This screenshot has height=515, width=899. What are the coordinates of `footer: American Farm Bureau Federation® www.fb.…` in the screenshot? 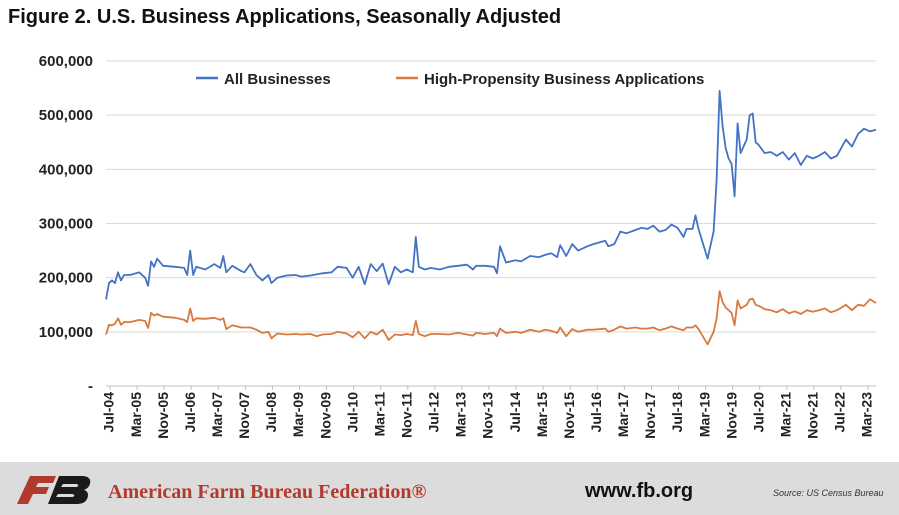 It's located at (449, 488).